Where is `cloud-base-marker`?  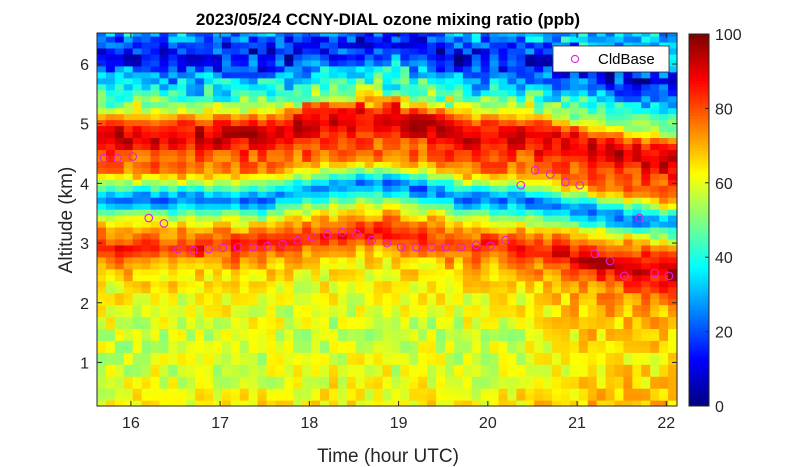 cloud-base-marker is located at coordinates (238, 247).